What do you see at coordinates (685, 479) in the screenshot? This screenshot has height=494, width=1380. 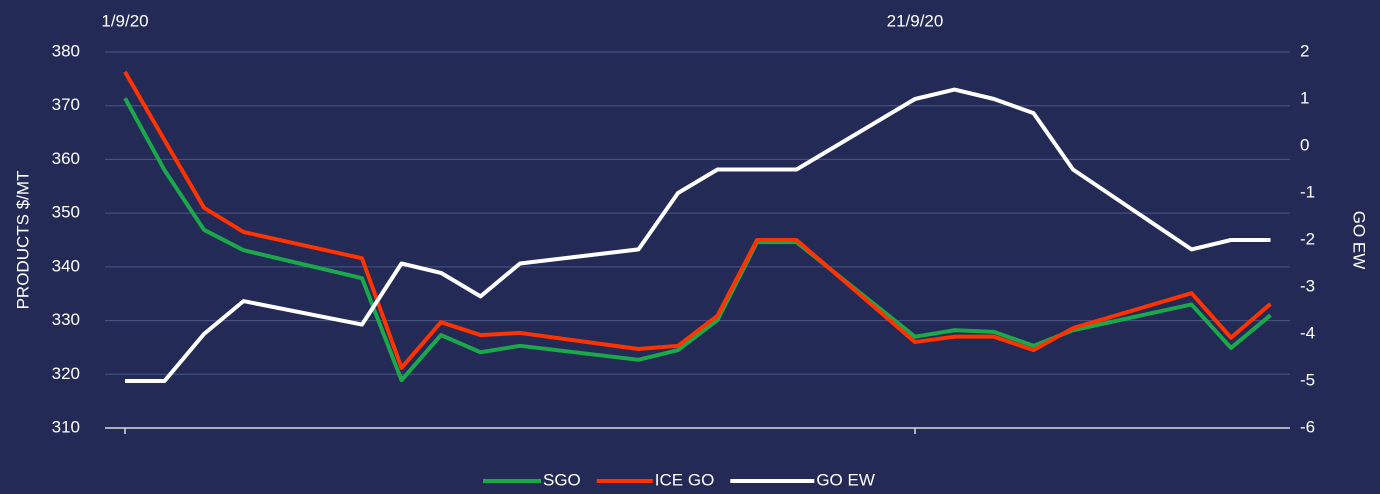 I see `legend-label: ICE GO` at bounding box center [685, 479].